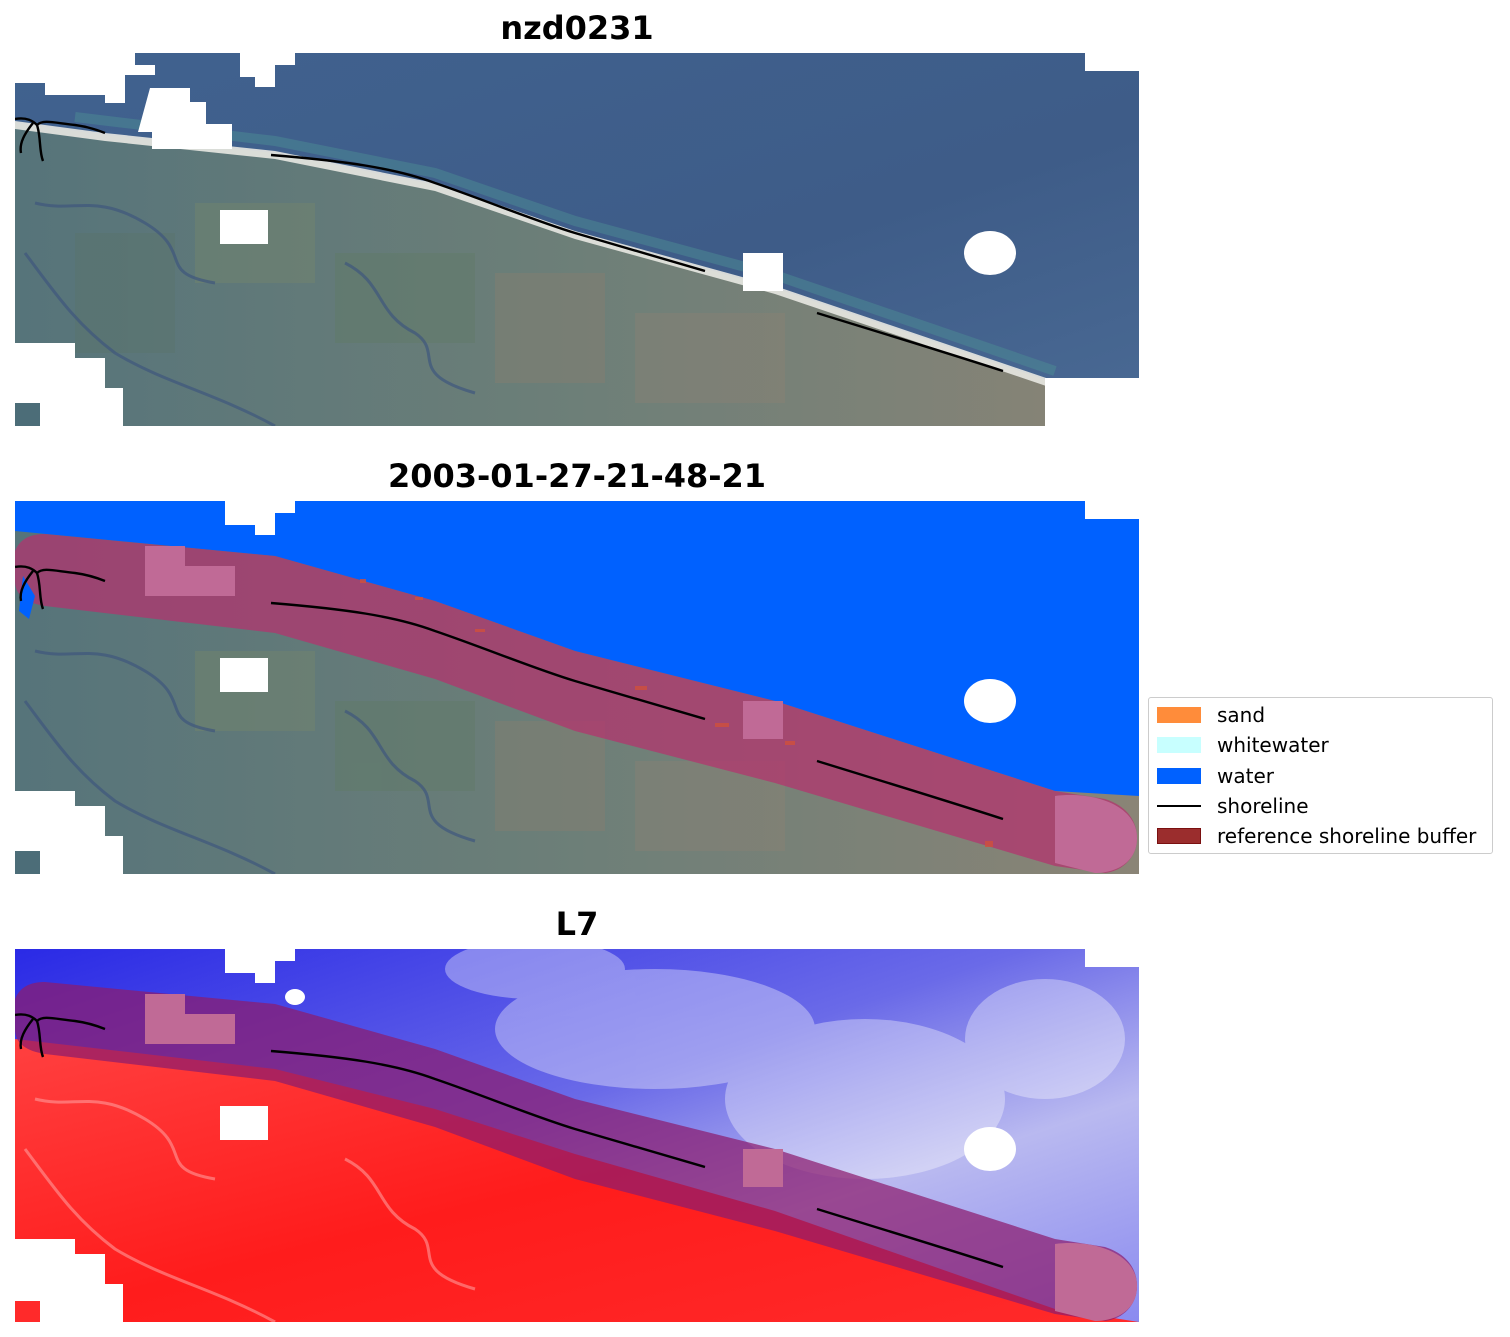  Describe the element at coordinates (1179, 745) in the screenshot. I see `legend-swatch-whitewater` at that location.